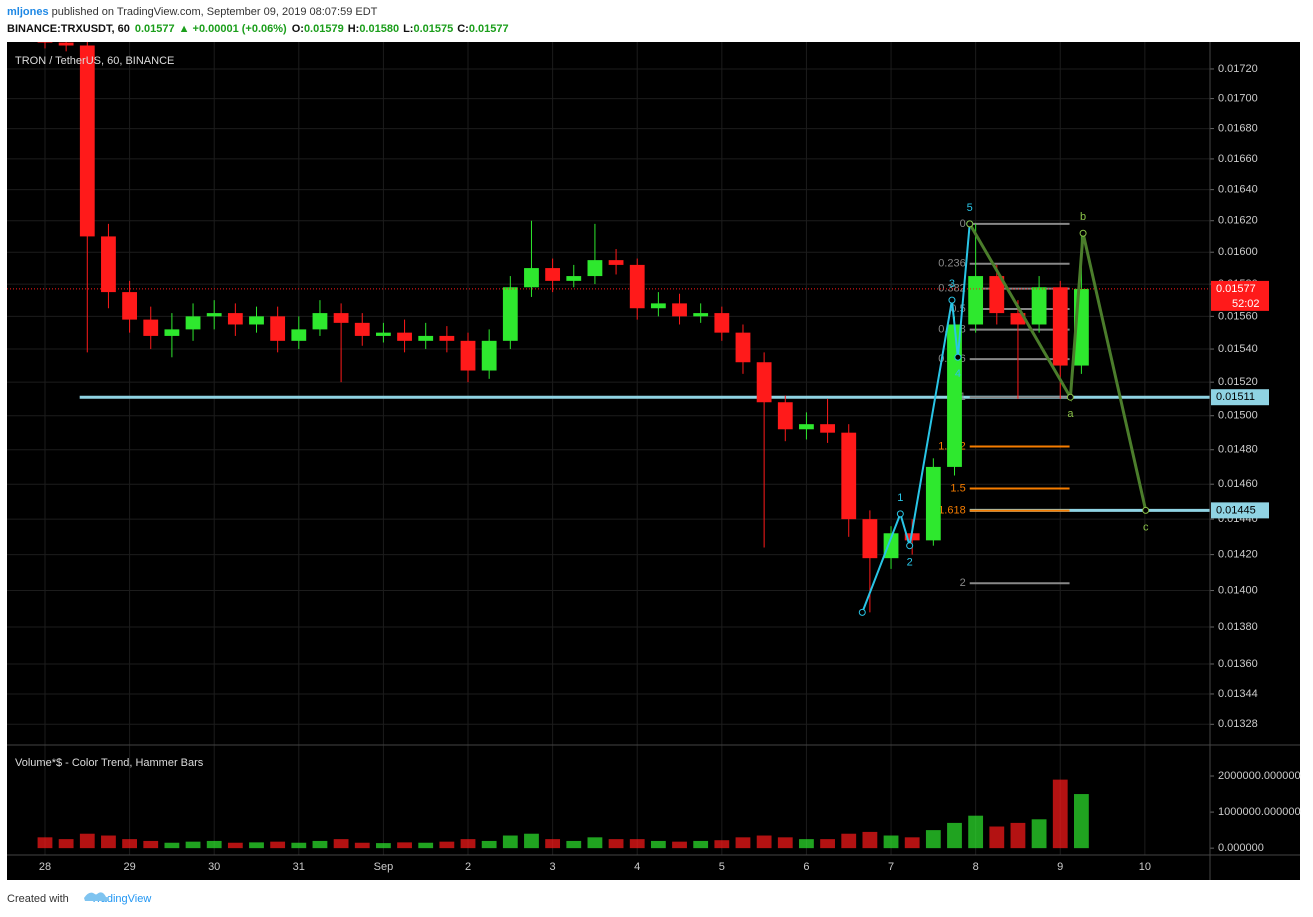 The width and height of the screenshot is (1313, 917). I want to click on y-tick-label: 0.01720, so click(1238, 69).